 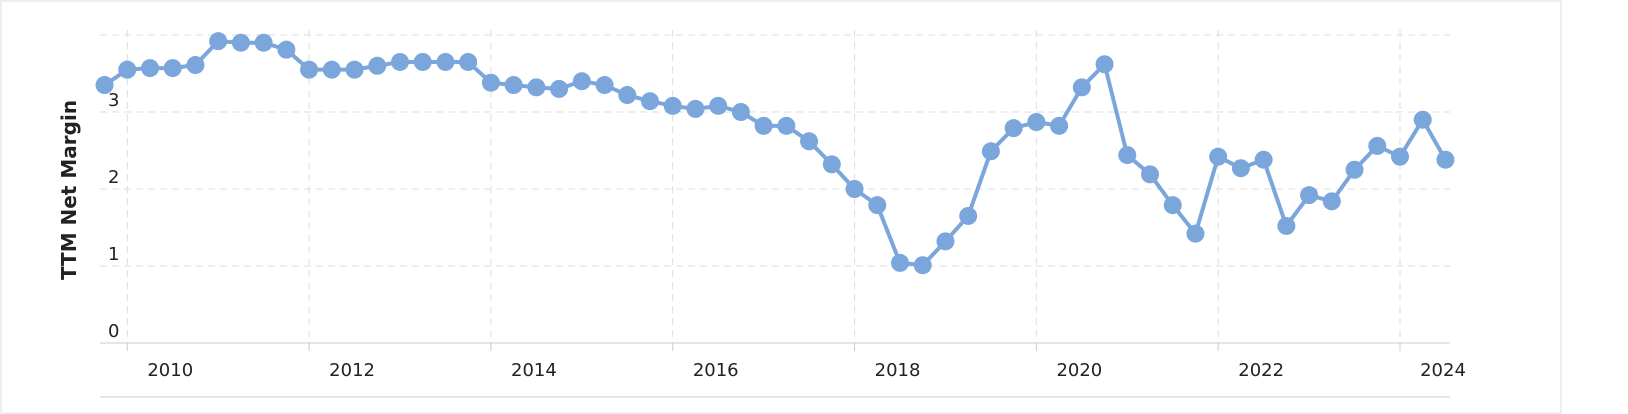 I want to click on y-tick-label: 1, so click(x=113, y=254).